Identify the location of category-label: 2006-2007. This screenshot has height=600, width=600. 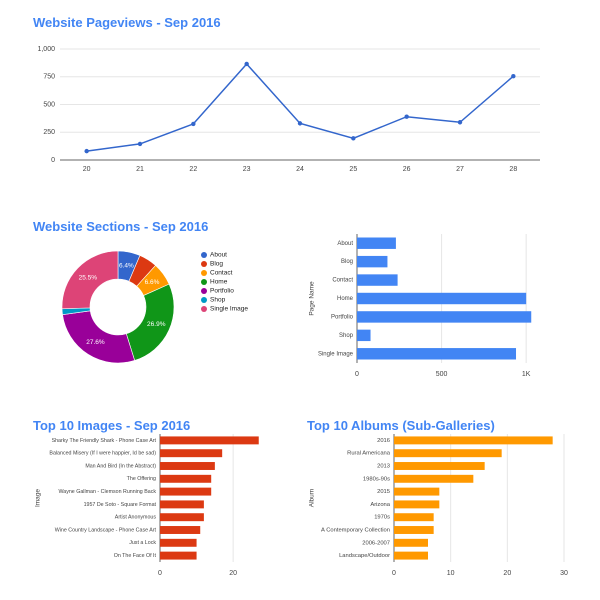
(376, 543).